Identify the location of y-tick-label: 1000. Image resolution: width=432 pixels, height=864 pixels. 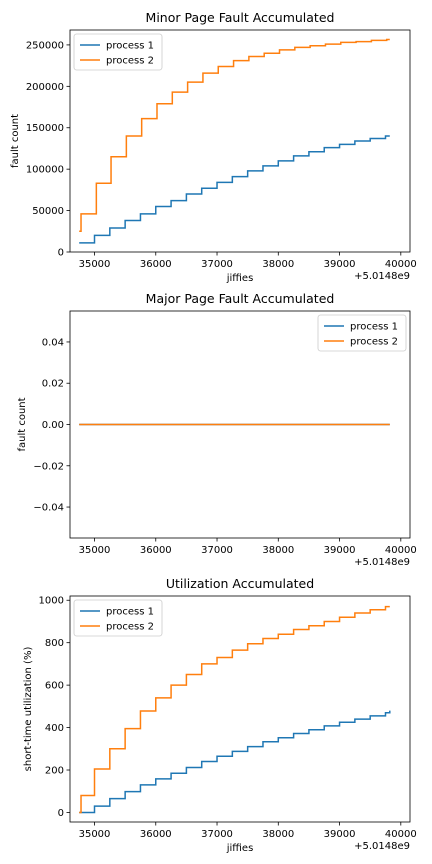
(51, 601).